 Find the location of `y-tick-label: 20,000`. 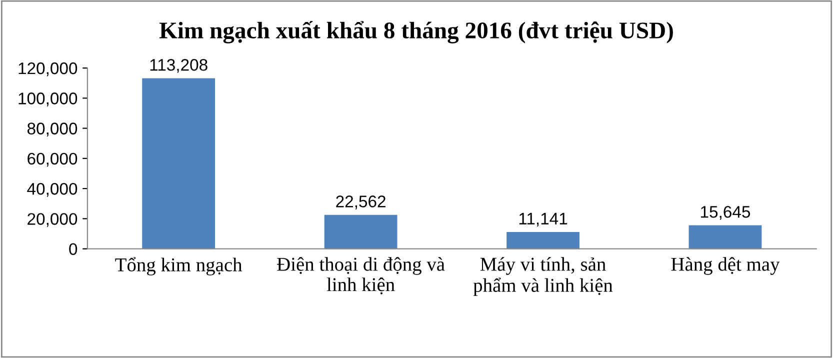

y-tick-label: 20,000 is located at coordinates (53, 220).